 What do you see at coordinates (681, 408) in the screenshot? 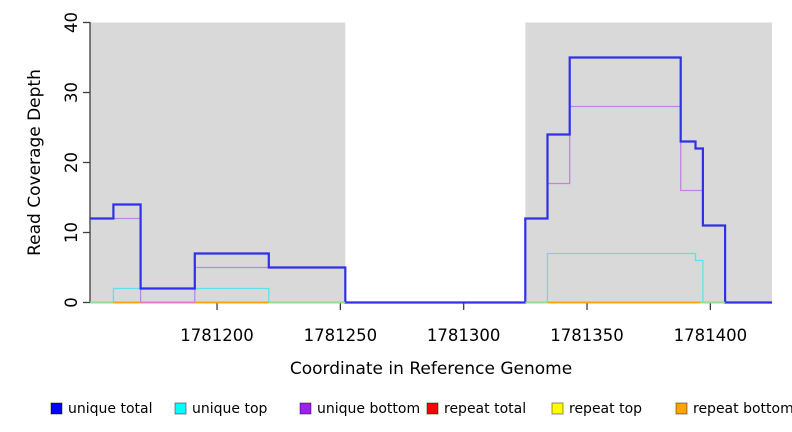
I see `legend-swatch-repeat-bottom` at bounding box center [681, 408].